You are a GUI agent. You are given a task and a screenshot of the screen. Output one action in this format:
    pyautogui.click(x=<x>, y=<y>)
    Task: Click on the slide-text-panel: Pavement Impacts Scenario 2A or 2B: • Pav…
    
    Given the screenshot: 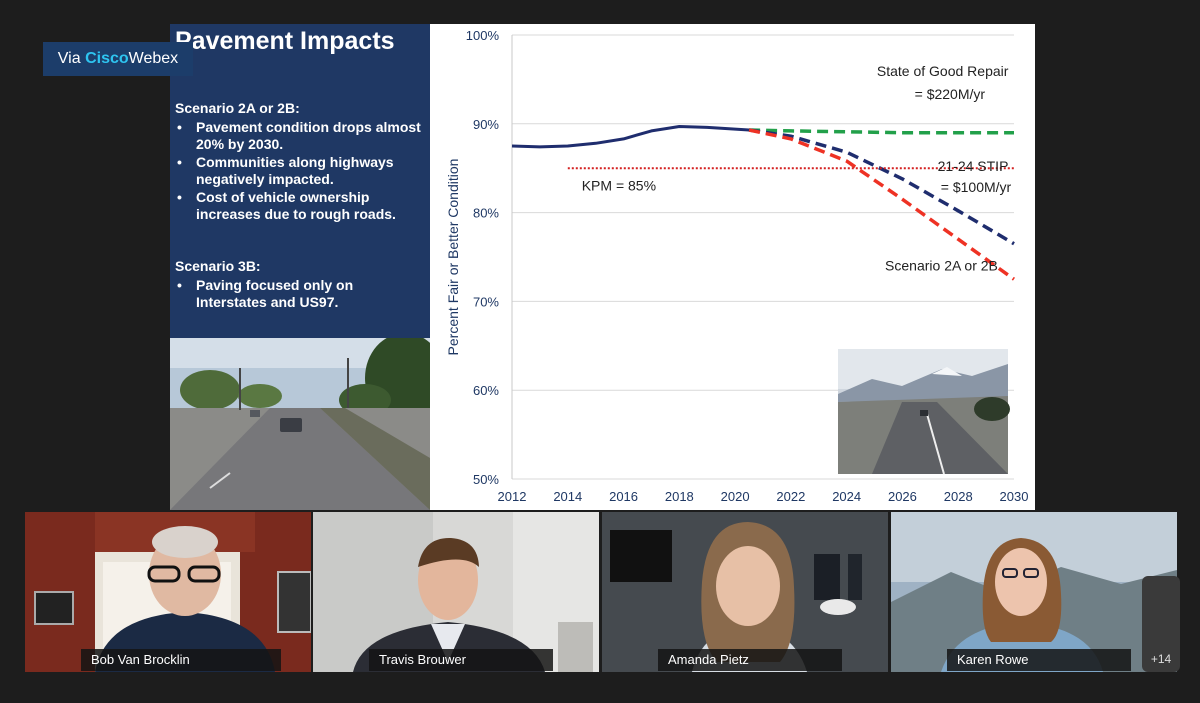 What is the action you would take?
    pyautogui.click(x=300, y=181)
    